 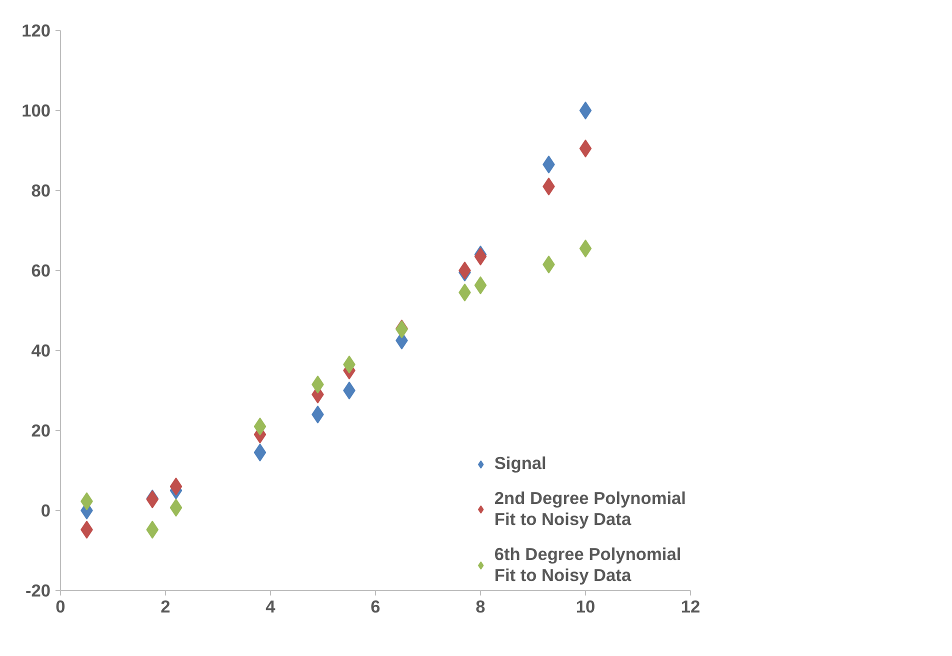 I want to click on x-tick-label: 12, so click(x=690, y=606).